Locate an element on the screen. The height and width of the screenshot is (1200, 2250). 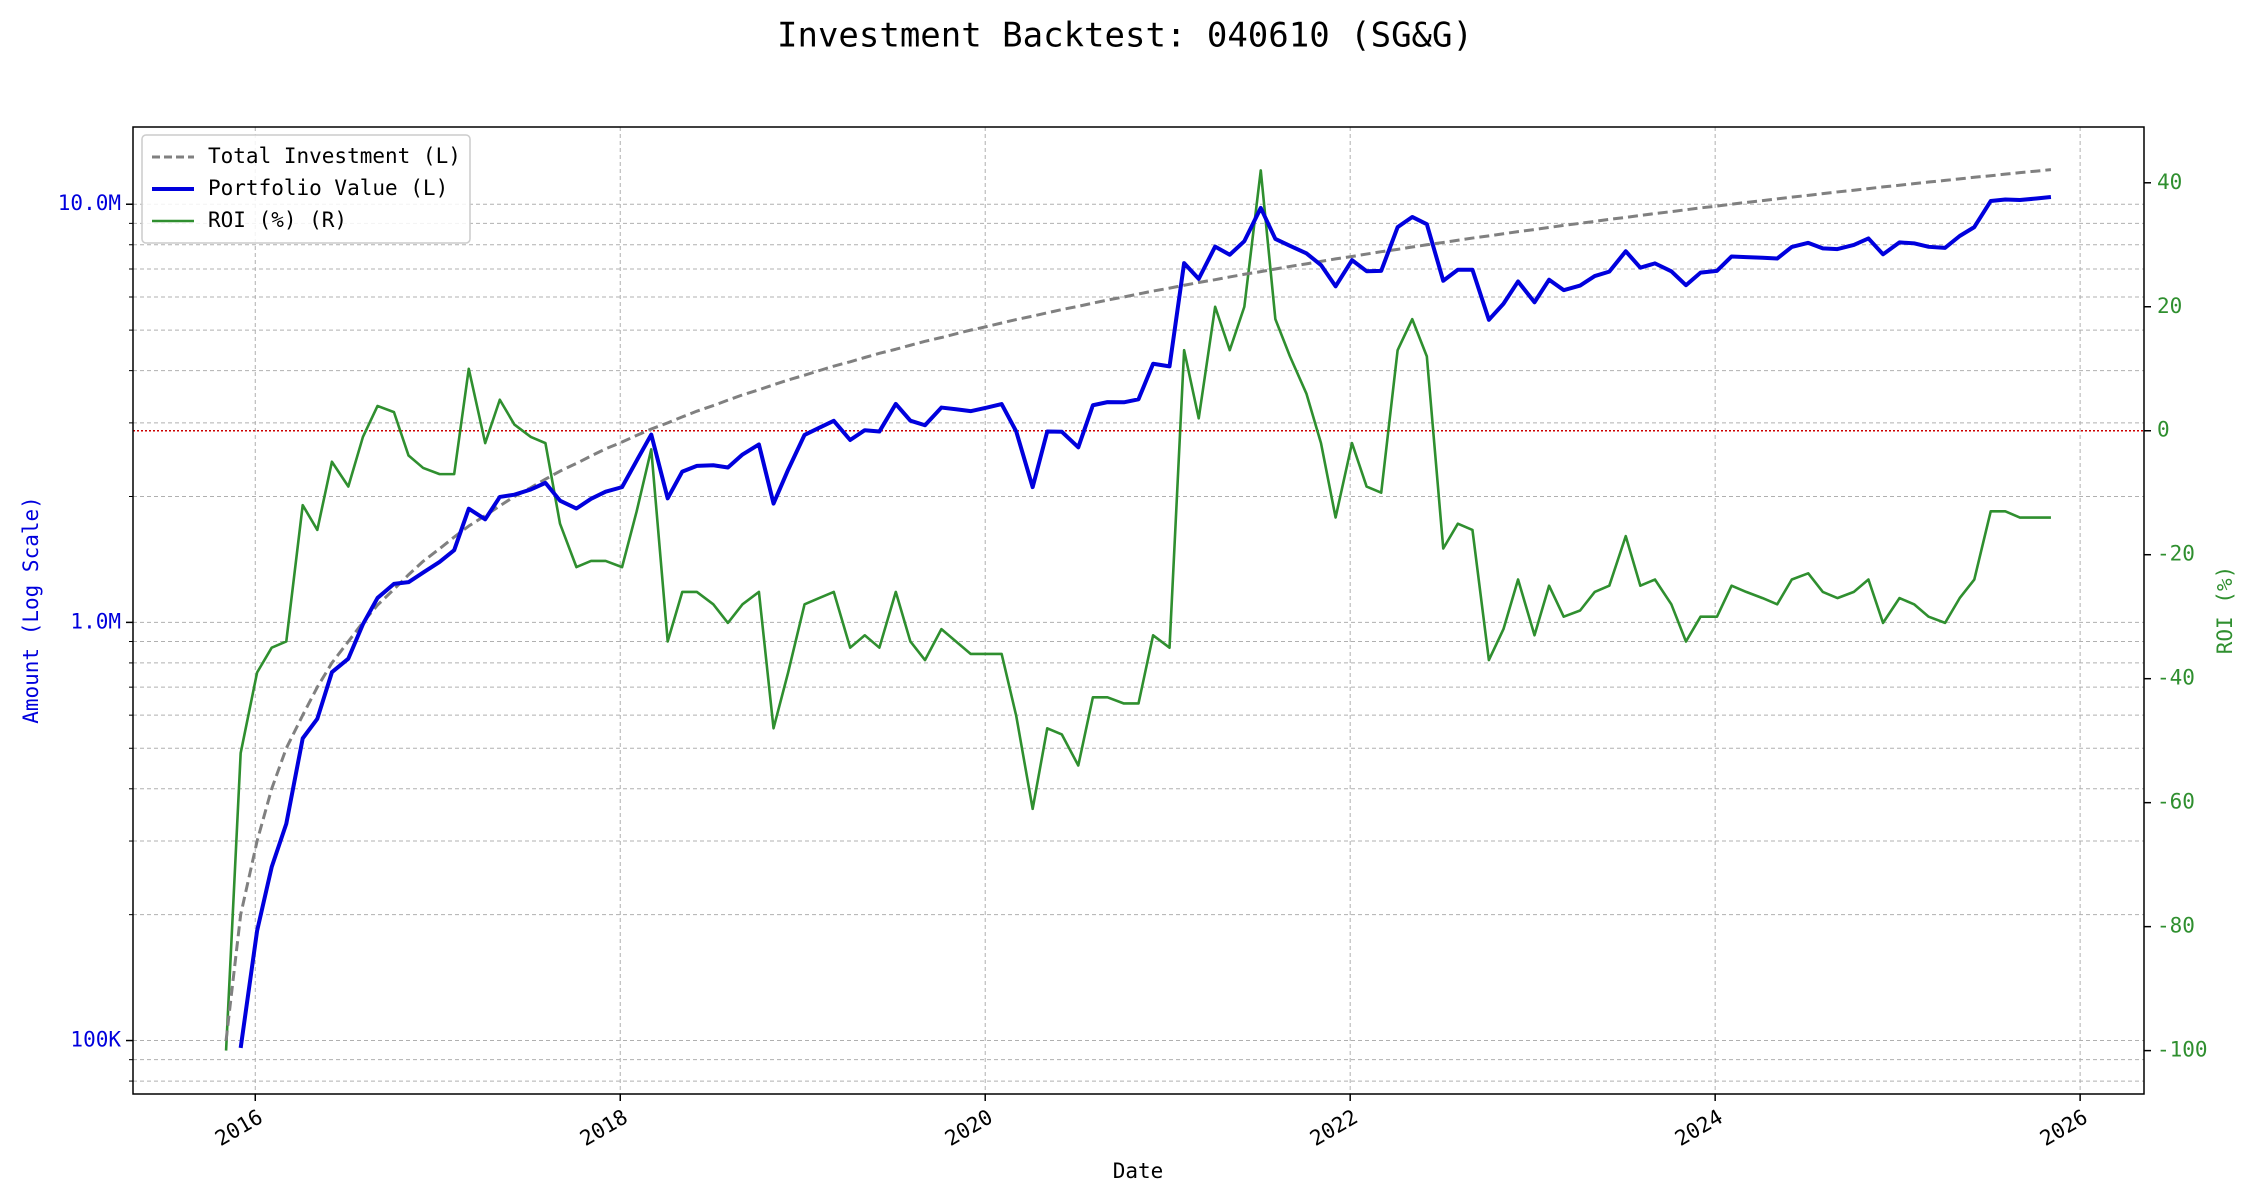
y2-tick-label: 0 is located at coordinates (2163, 430).